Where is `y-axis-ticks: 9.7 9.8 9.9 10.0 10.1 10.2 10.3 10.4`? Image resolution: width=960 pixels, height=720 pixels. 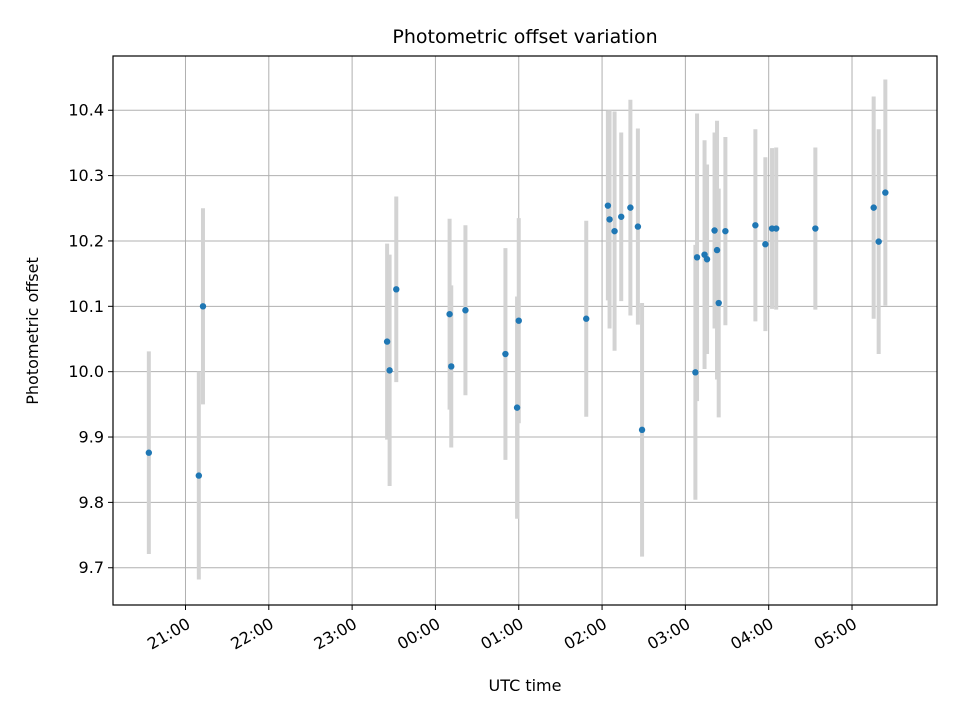 y-axis-ticks: 9.7 9.8 9.9 10.0 10.1 10.2 10.3 10.4 is located at coordinates (90, 339).